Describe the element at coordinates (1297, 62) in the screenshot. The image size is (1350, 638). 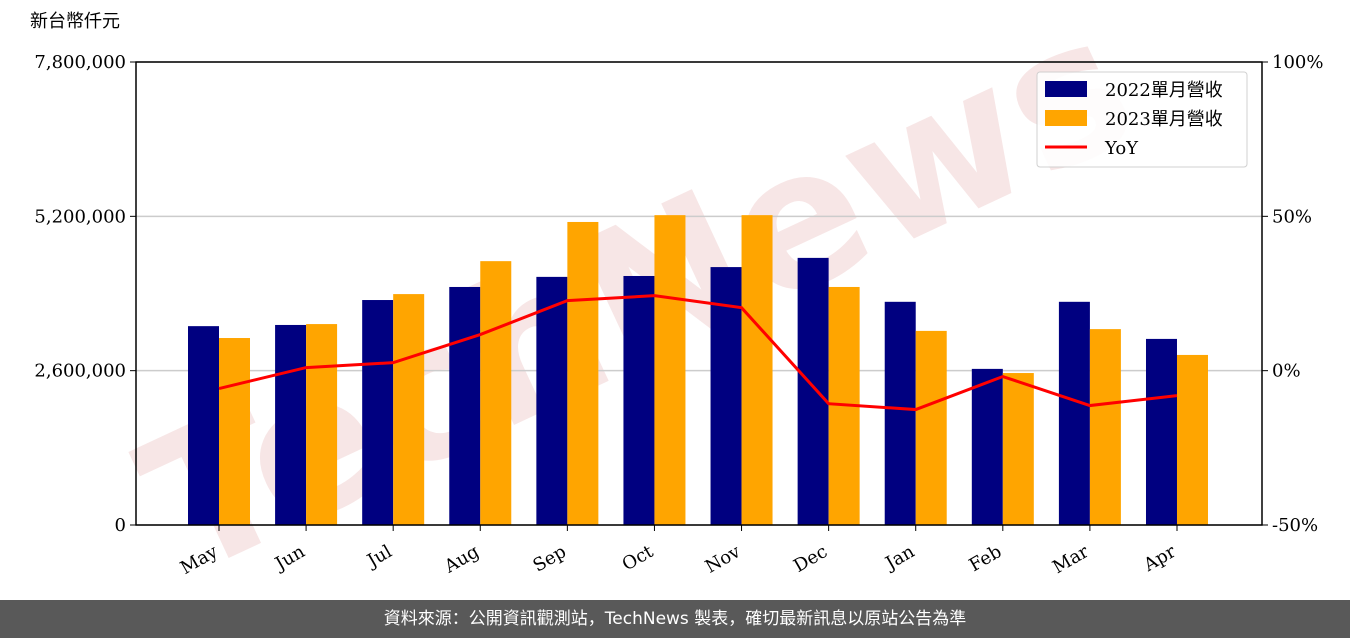
I see `y2-tick-label: 100%` at that location.